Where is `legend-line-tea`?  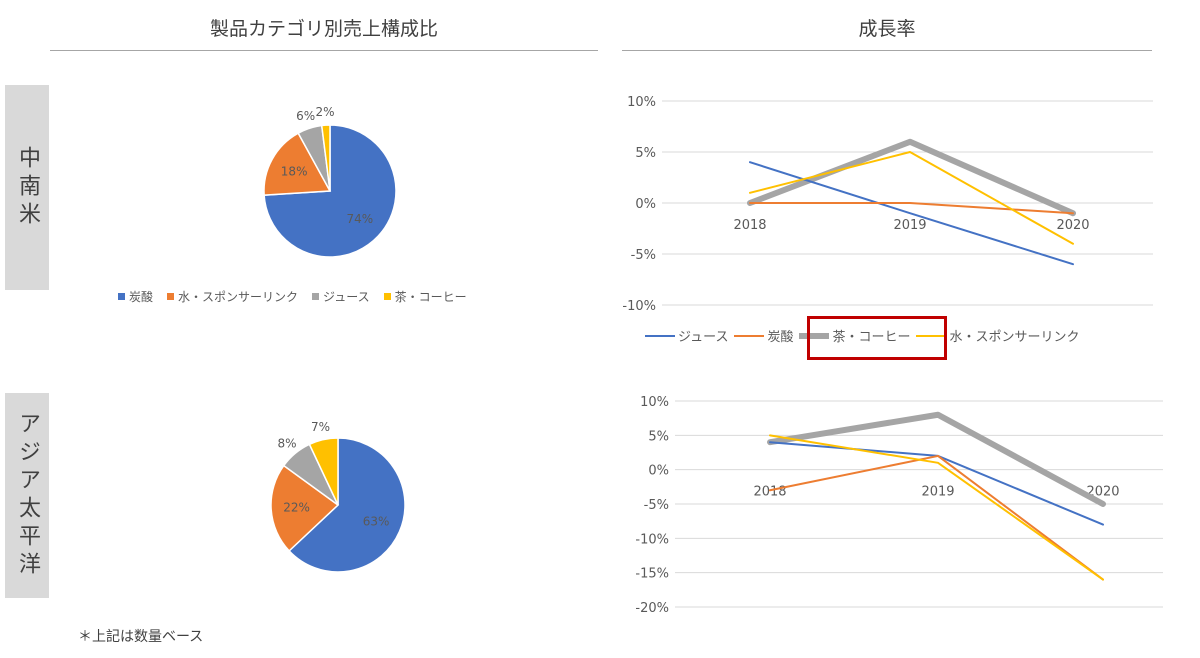
legend-line-tea is located at coordinates (814, 335).